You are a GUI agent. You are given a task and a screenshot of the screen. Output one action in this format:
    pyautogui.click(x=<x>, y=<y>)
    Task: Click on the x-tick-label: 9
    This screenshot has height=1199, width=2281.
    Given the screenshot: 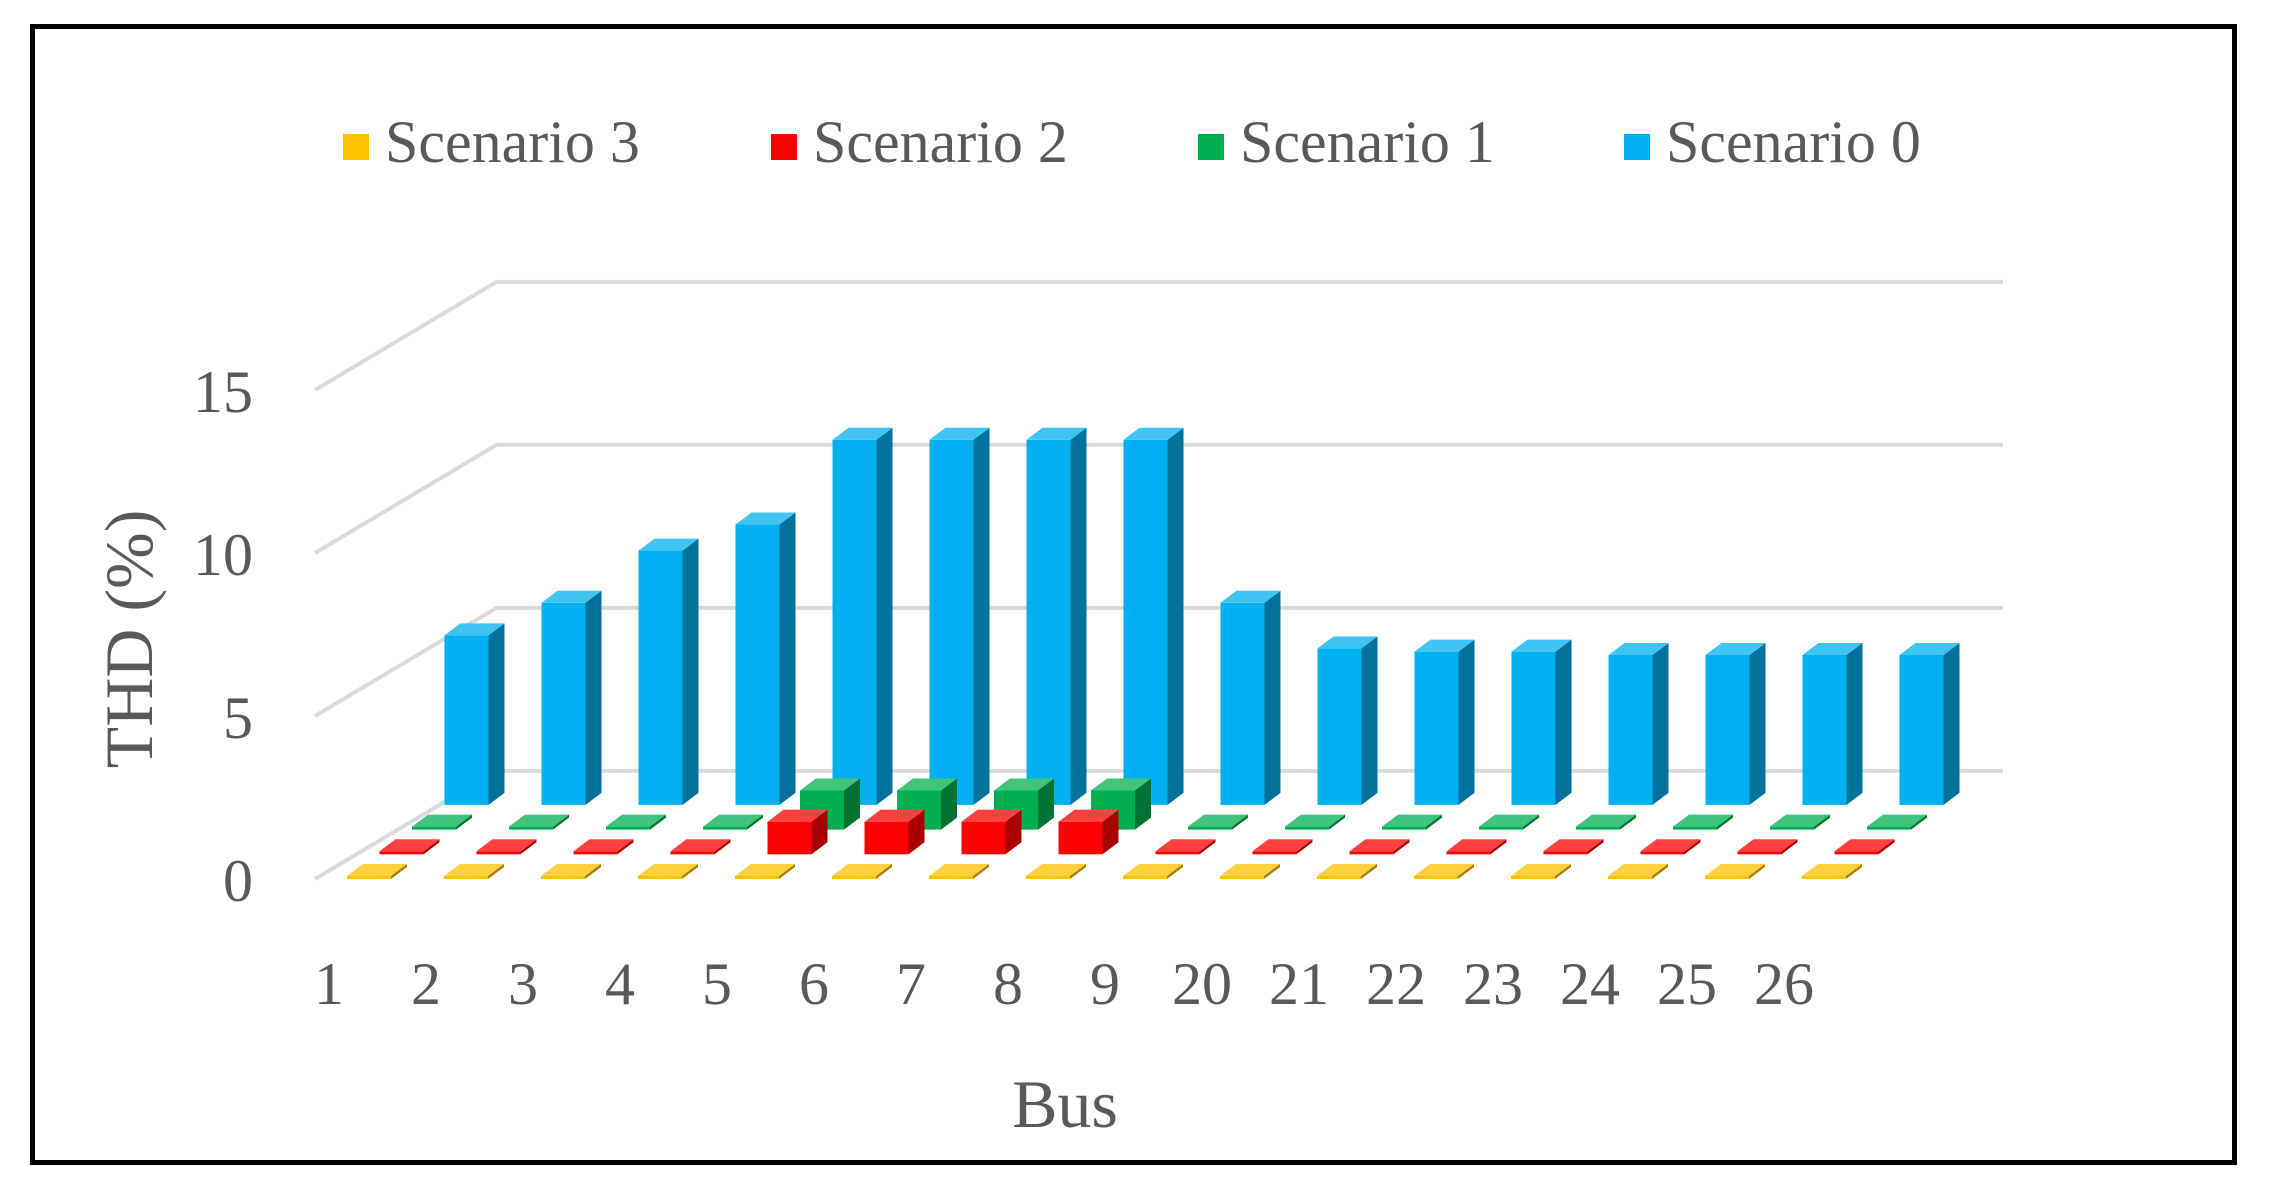 What is the action you would take?
    pyautogui.click(x=1105, y=984)
    